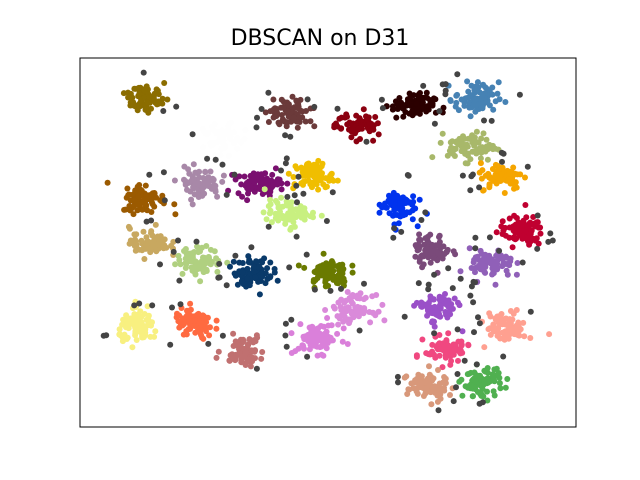 This screenshot has width=640, height=480. Describe the element at coordinates (476, 375) in the screenshot. I see `cluster-30-point` at that location.